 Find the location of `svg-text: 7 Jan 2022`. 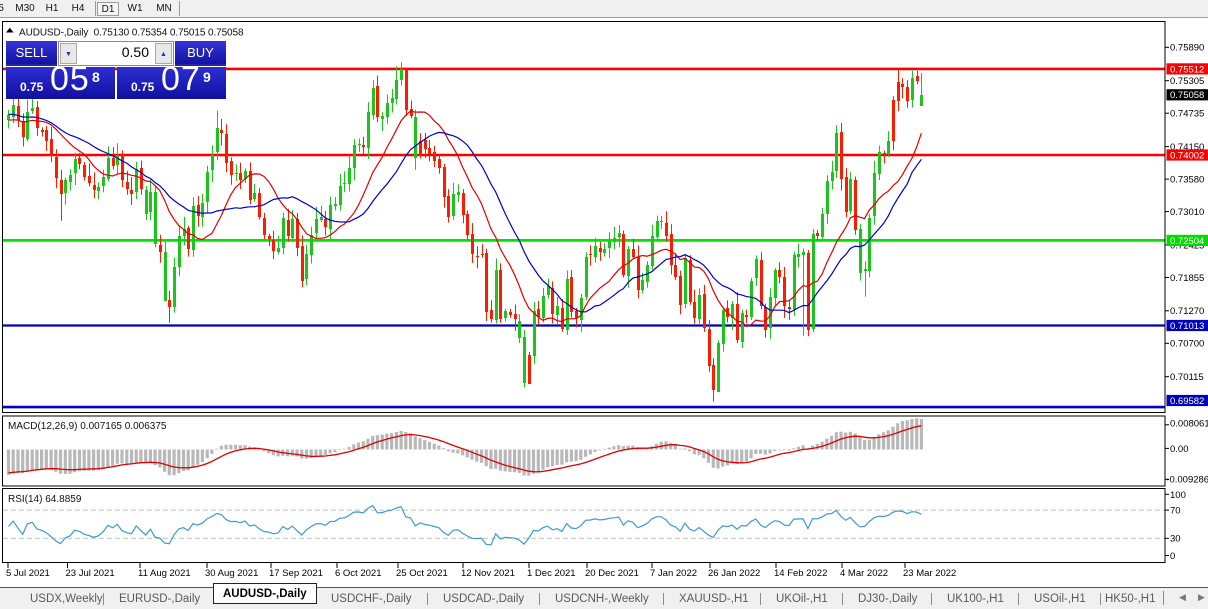

svg-text: 7 Jan 2022 is located at coordinates (673, 573).